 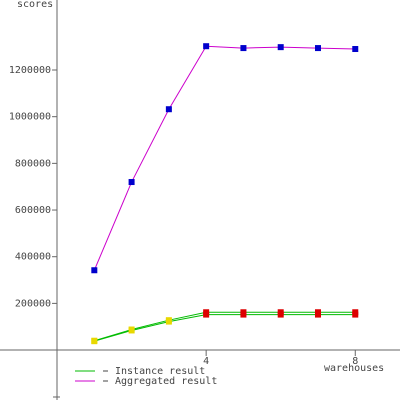 What do you see at coordinates (30, 70) in the screenshot?
I see `y-tick-label: 1200000` at bounding box center [30, 70].